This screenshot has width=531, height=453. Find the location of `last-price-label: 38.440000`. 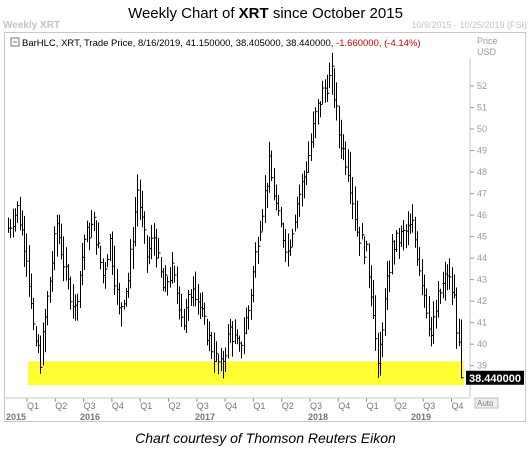

last-price-label: 38.440000 is located at coordinates (495, 379).